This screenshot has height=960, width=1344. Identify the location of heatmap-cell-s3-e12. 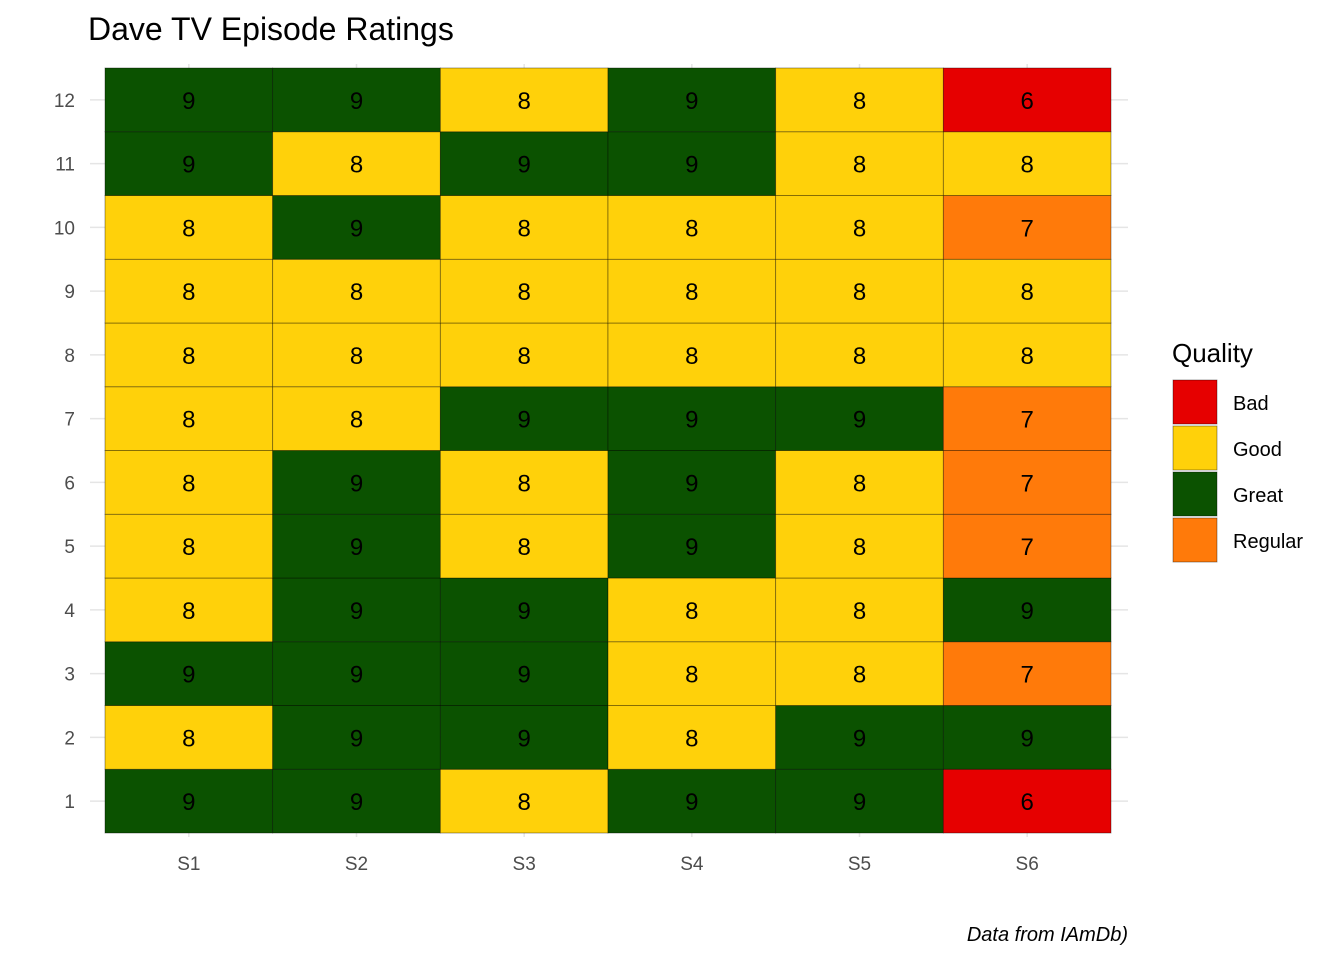
(524, 100).